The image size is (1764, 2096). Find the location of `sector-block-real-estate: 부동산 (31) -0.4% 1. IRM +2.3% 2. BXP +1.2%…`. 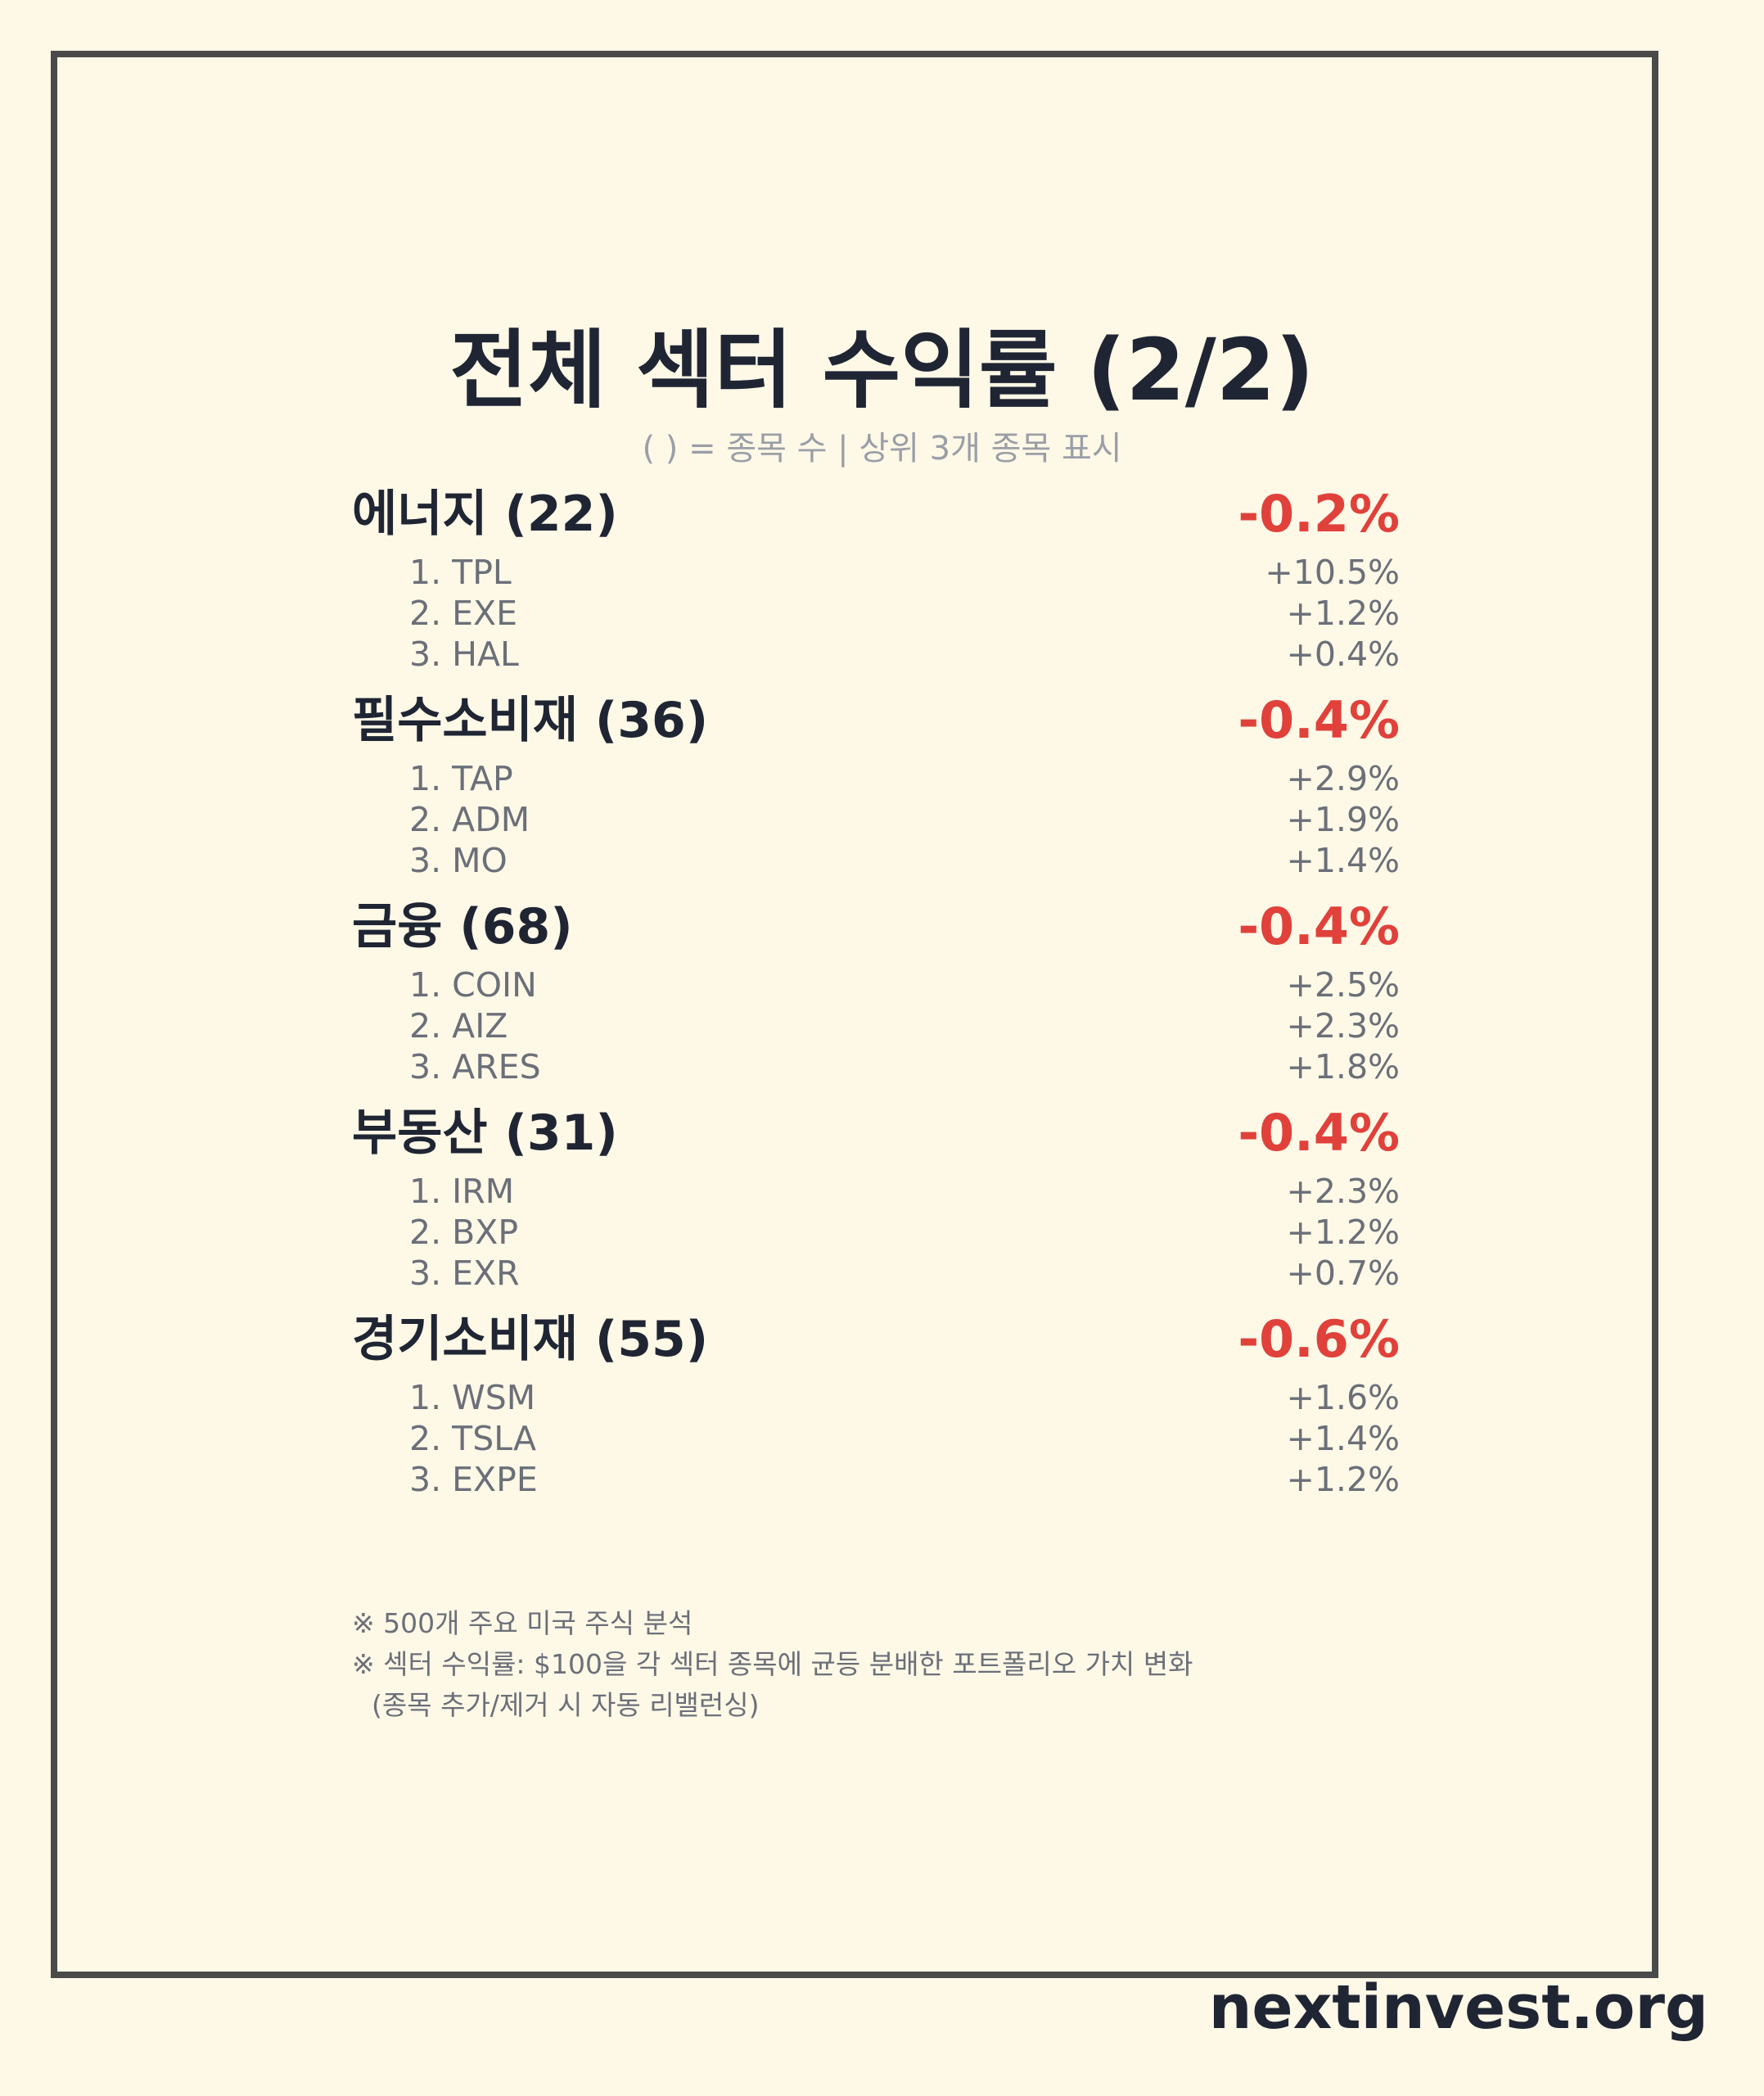

sector-block-real-estate: 부동산 (31) -0.4% 1. IRM +2.3% 2. BXP +1.2%… is located at coordinates (876, 1200).